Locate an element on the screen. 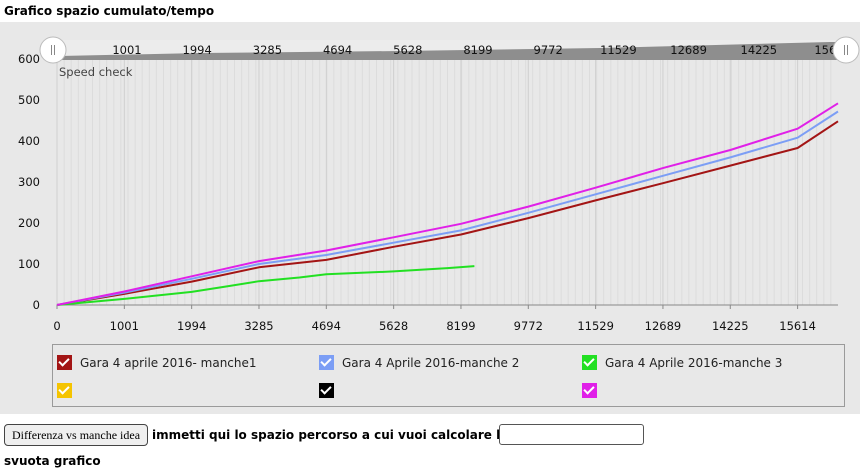  navigator-tick-label: 14225 is located at coordinates (759, 50).